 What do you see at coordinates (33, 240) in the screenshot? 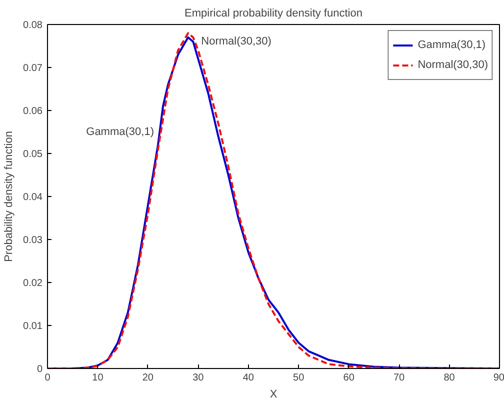
I see `y-tick-label: 0.03` at bounding box center [33, 240].